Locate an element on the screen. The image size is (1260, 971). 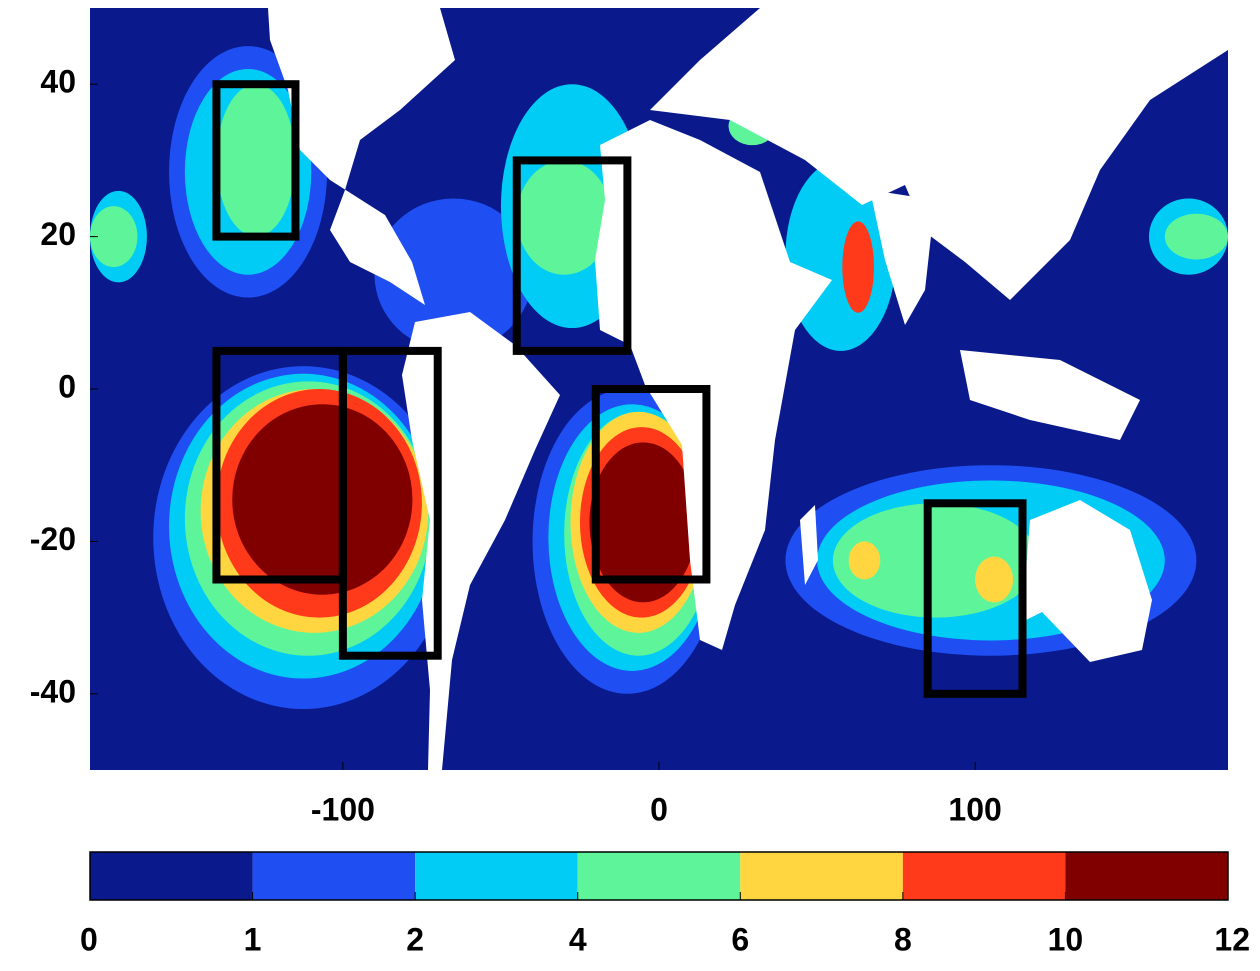
india is located at coordinates (902, 257).